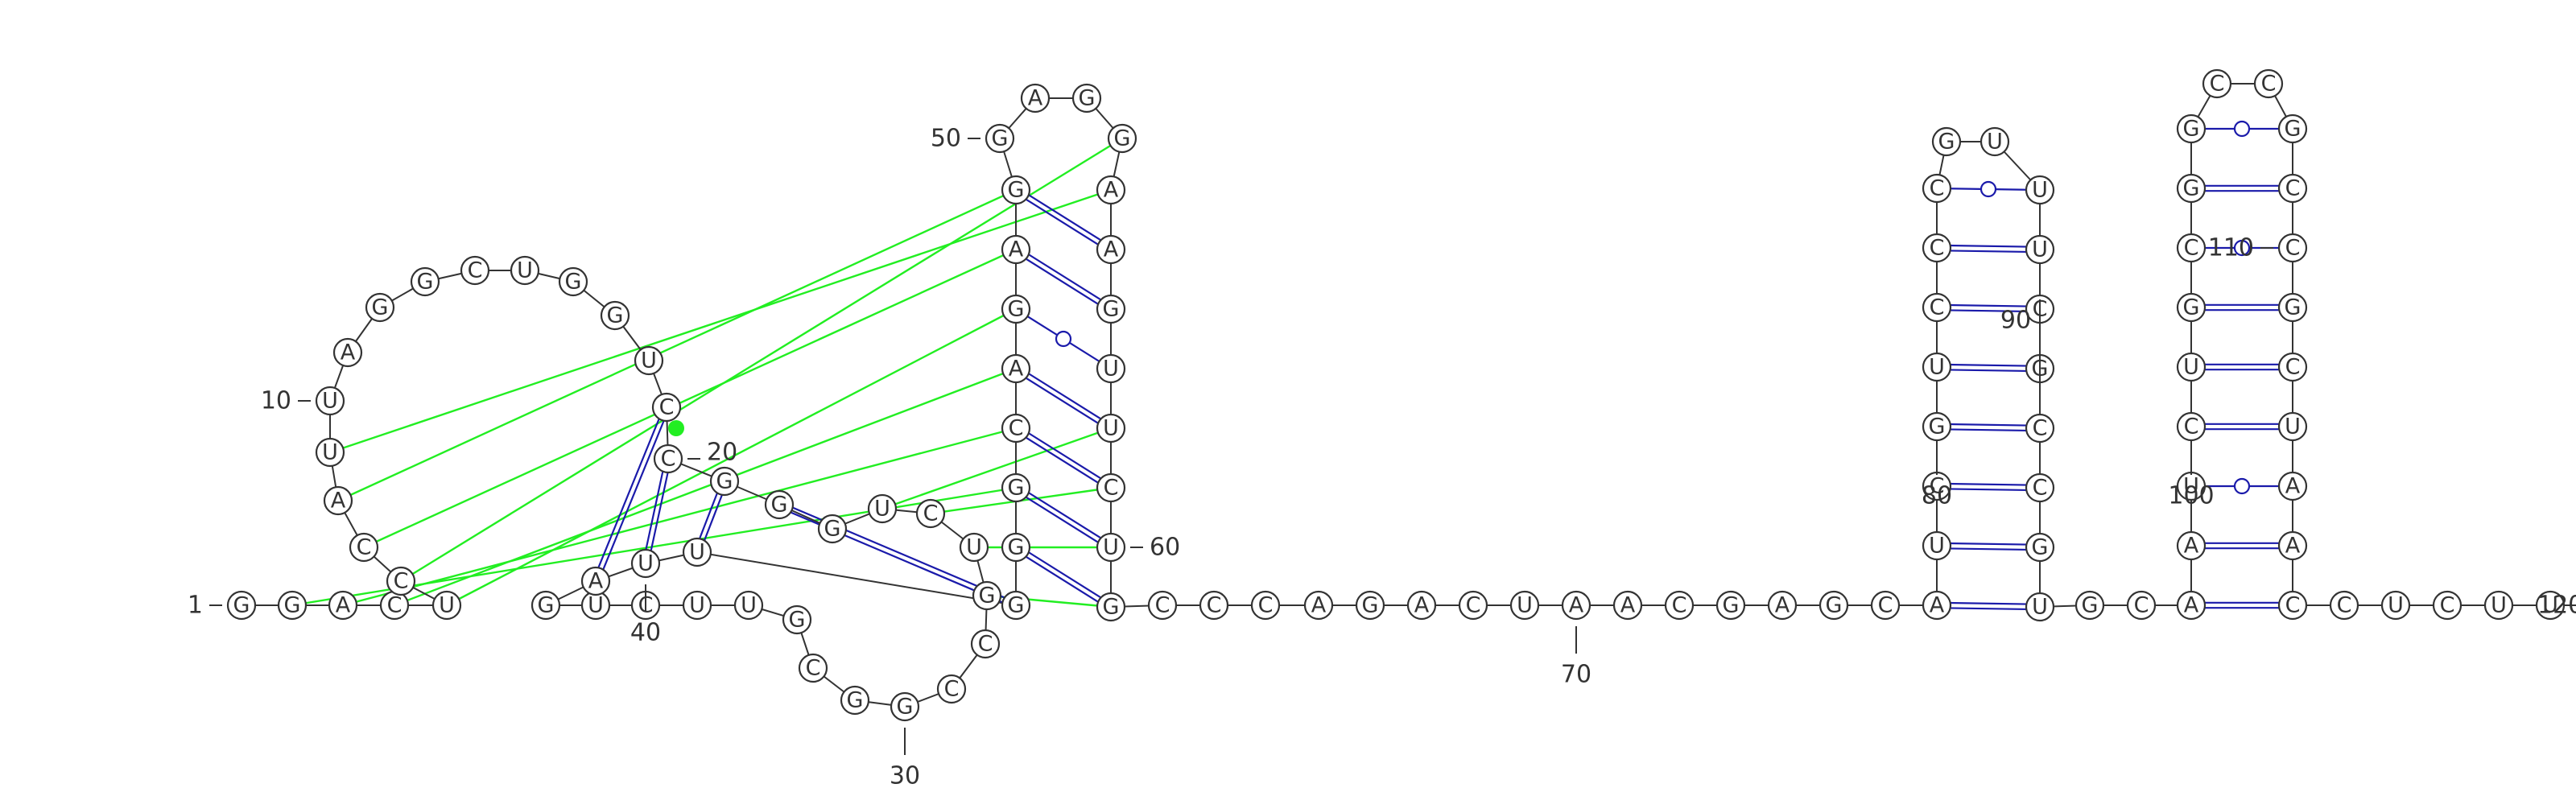  I want to click on position-number: 90, so click(2015, 321).